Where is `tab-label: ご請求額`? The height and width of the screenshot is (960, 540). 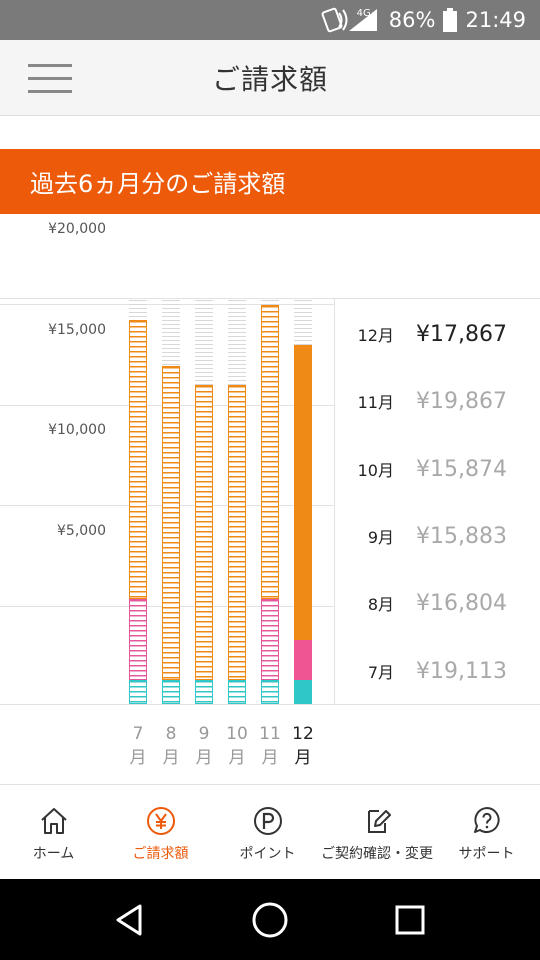
tab-label: ご請求額 is located at coordinates (160, 854).